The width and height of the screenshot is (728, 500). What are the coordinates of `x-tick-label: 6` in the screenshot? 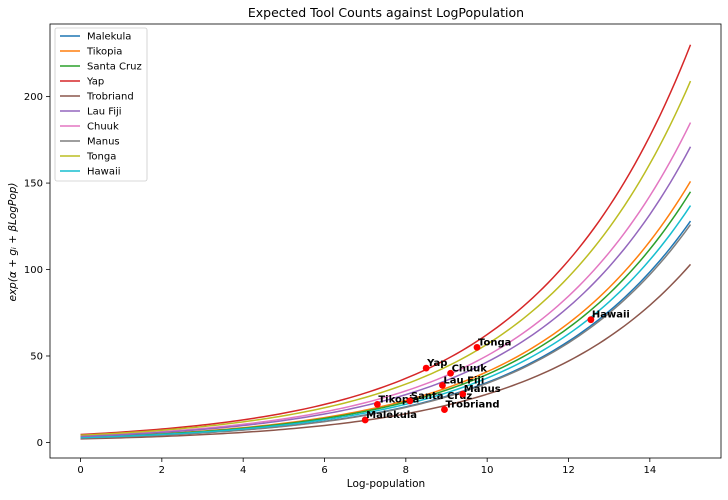 It's located at (324, 470).